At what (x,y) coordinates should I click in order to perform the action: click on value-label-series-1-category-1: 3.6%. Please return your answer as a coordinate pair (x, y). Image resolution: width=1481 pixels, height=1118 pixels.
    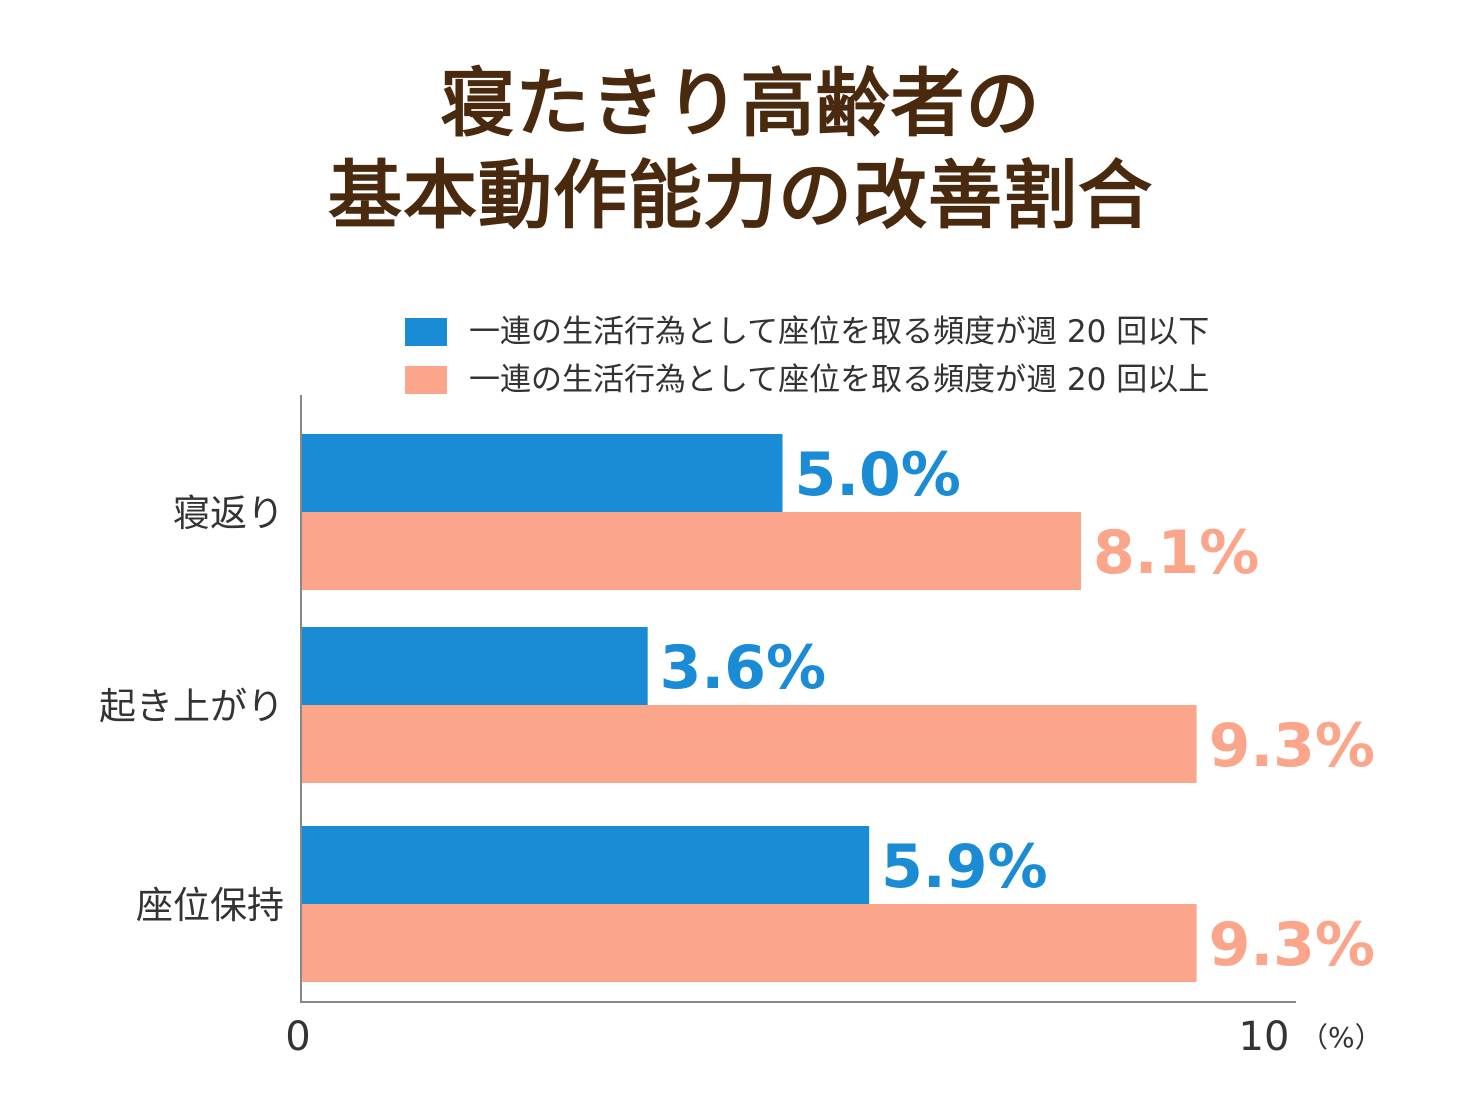
    Looking at the image, I should click on (743, 668).